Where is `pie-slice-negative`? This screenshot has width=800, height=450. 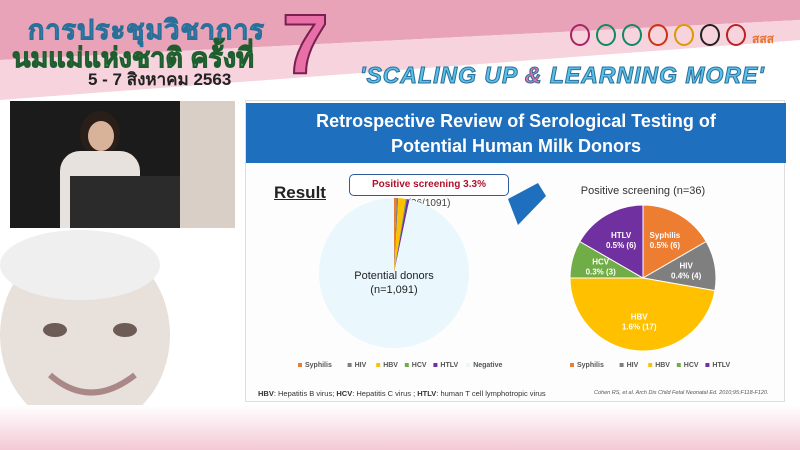
pie-slice-negative is located at coordinates (394, 273).